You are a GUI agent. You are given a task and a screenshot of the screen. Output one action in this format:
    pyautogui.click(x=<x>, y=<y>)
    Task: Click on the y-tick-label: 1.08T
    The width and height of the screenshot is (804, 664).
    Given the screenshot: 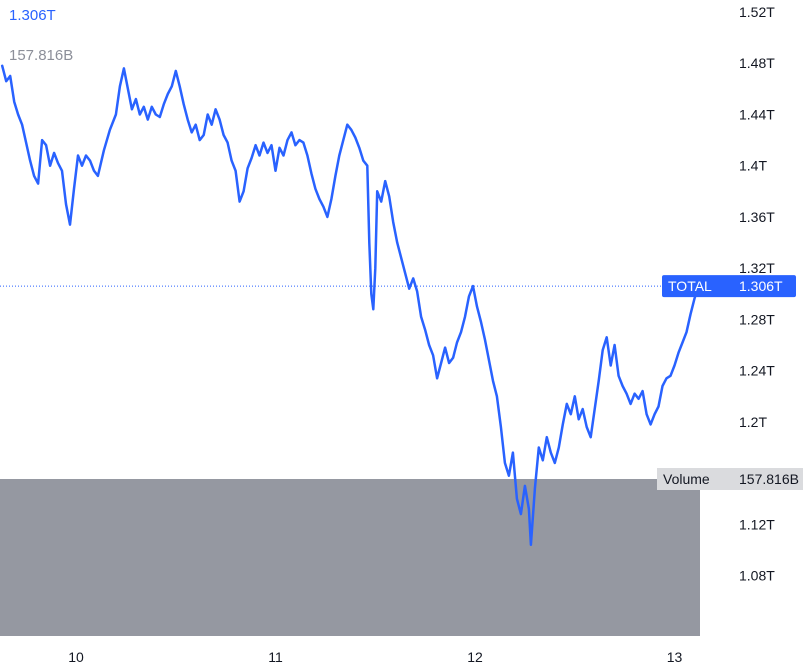 What is the action you would take?
    pyautogui.click(x=757, y=576)
    